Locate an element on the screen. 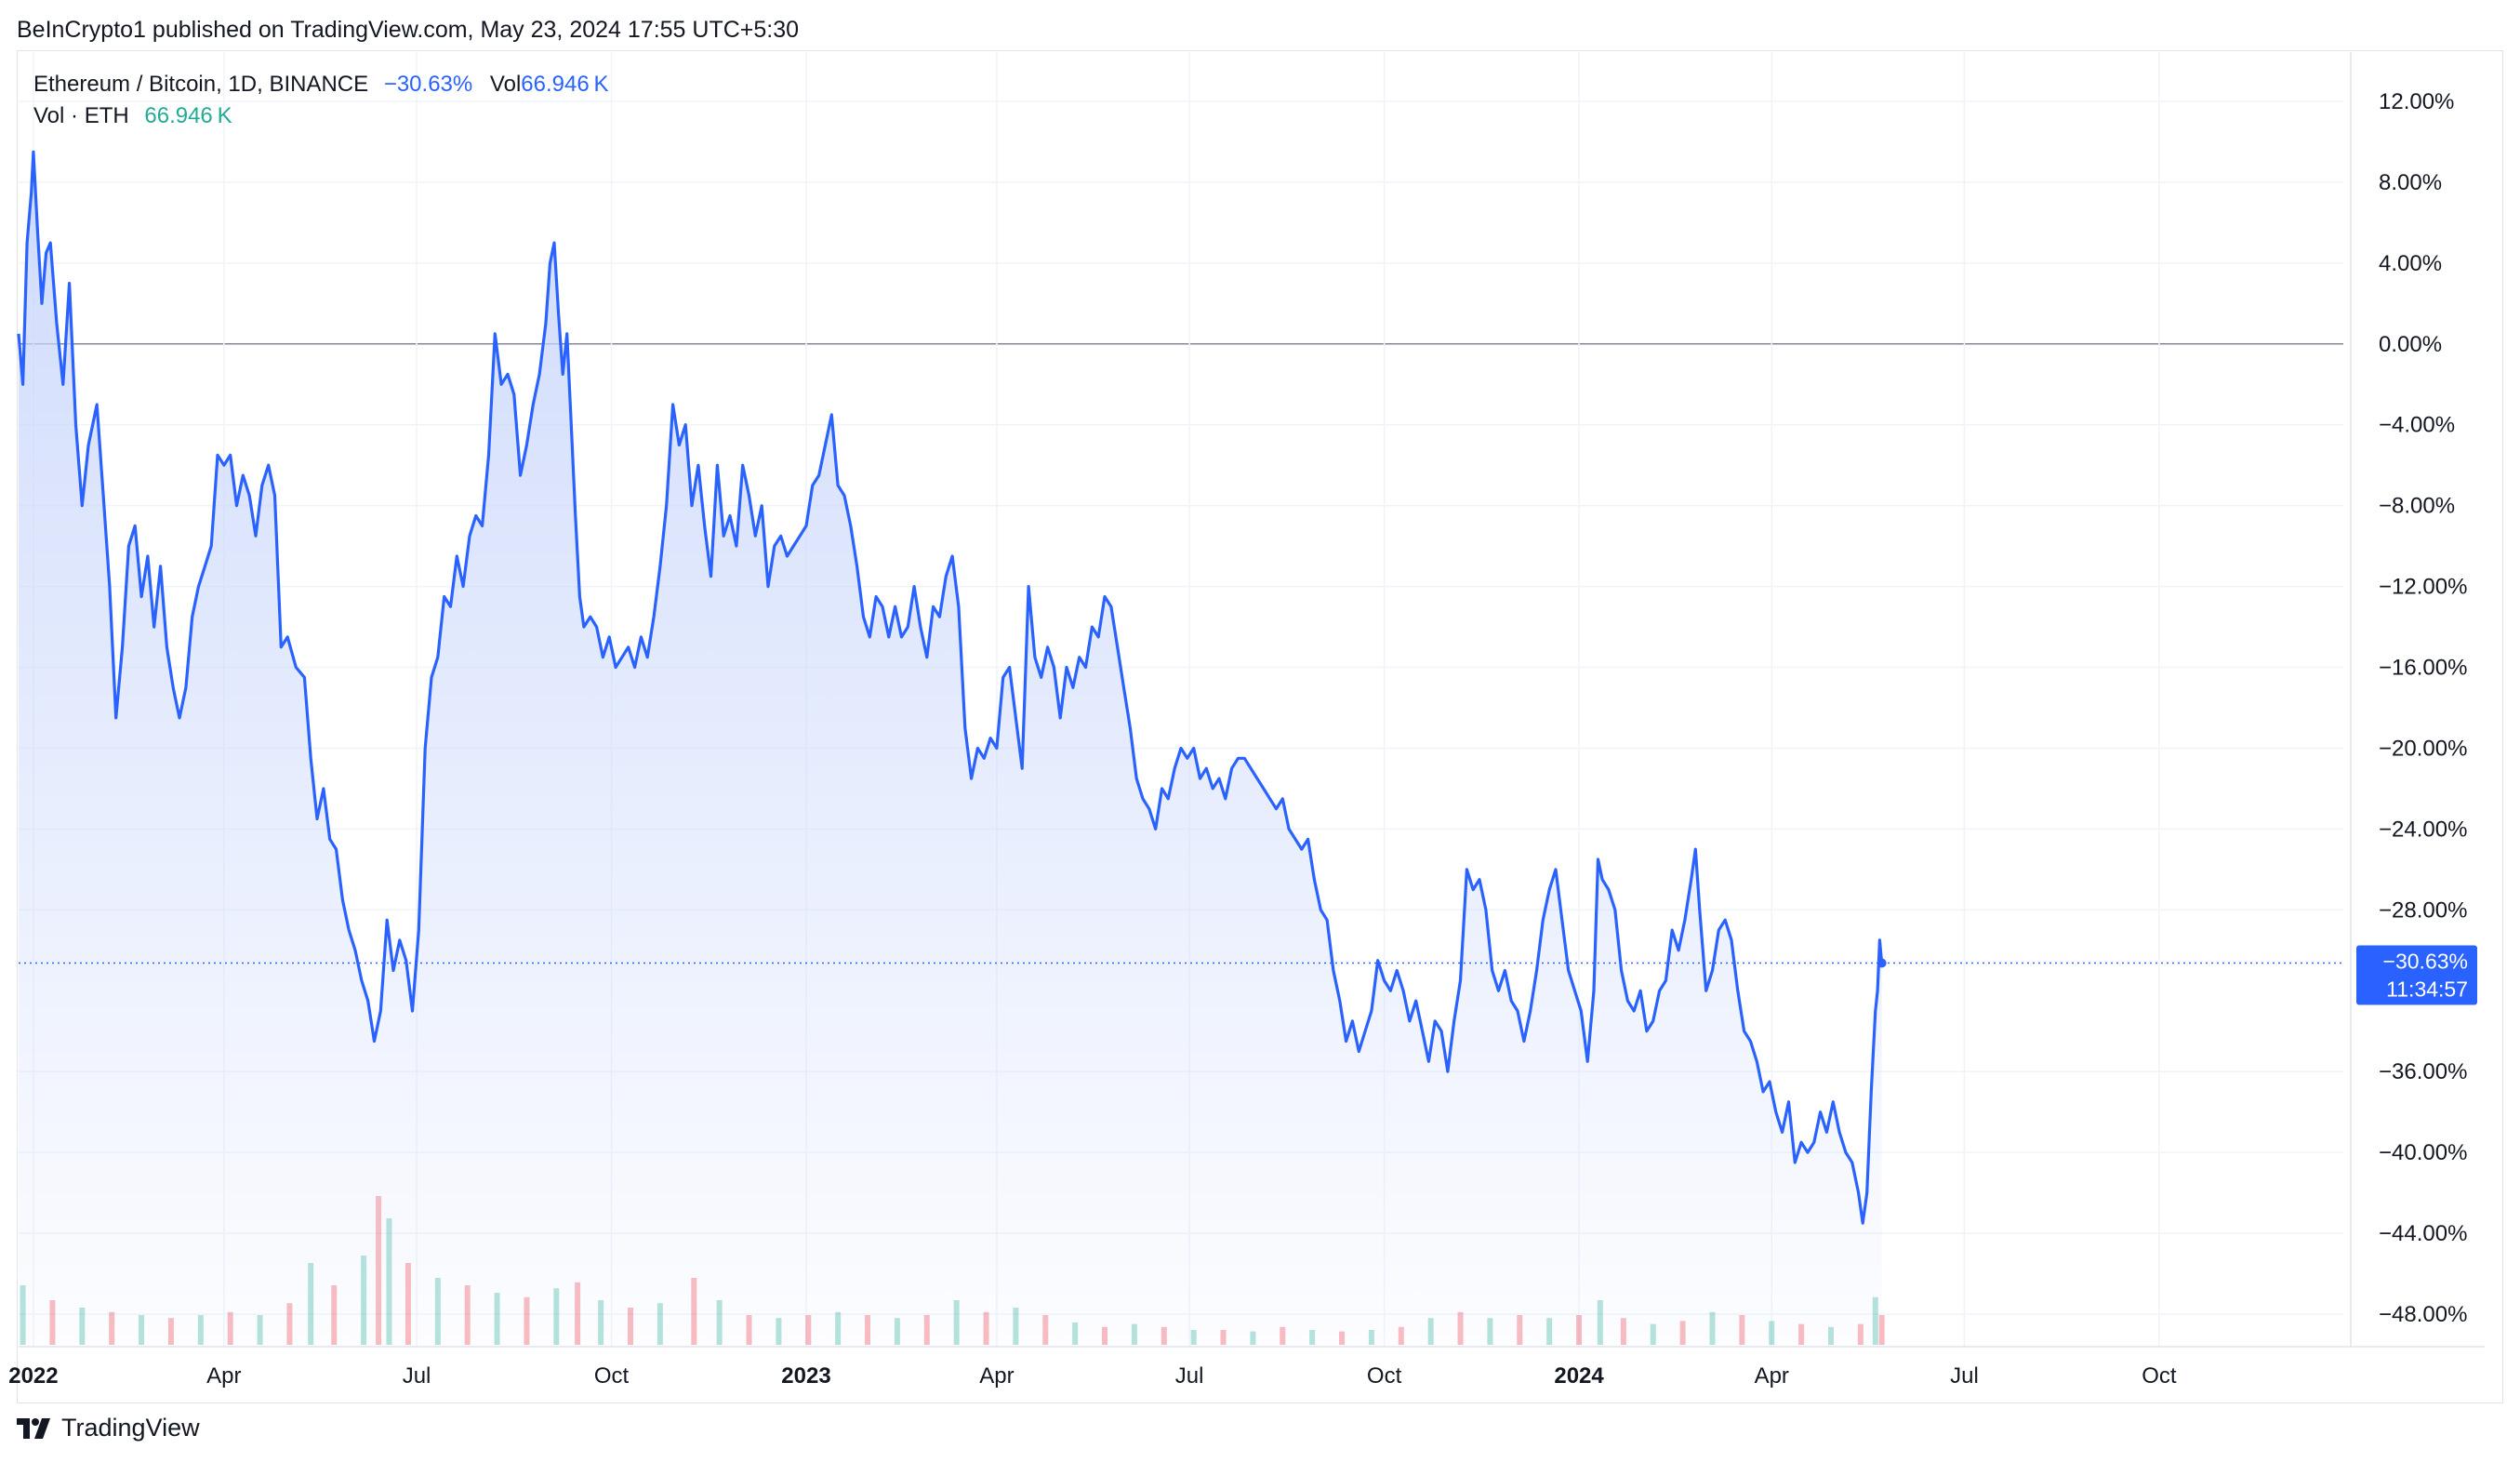 This screenshot has height=1462, width=2520. y-tick-label: −36.00% is located at coordinates (2423, 1071).